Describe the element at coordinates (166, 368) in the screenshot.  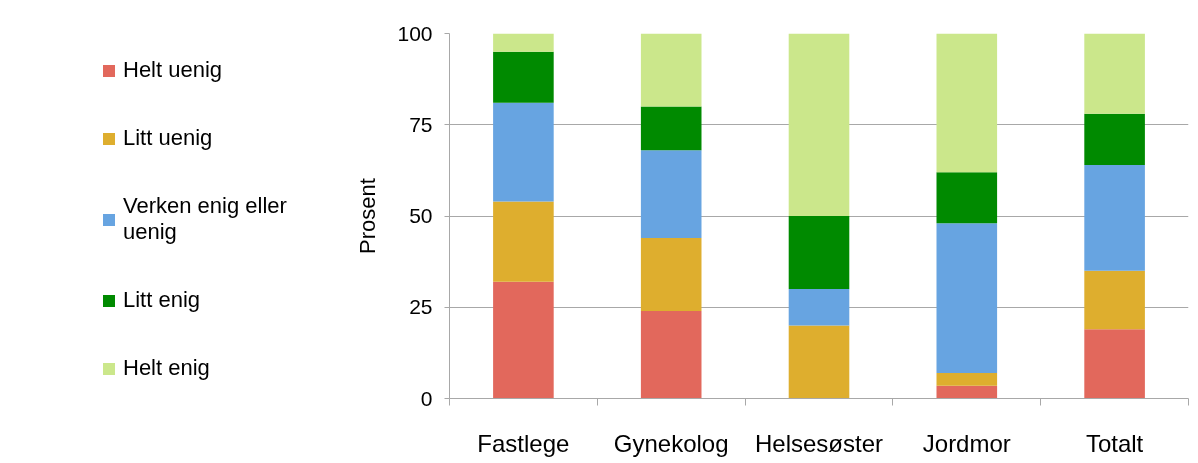
I see `legend-label: Helt enig` at that location.